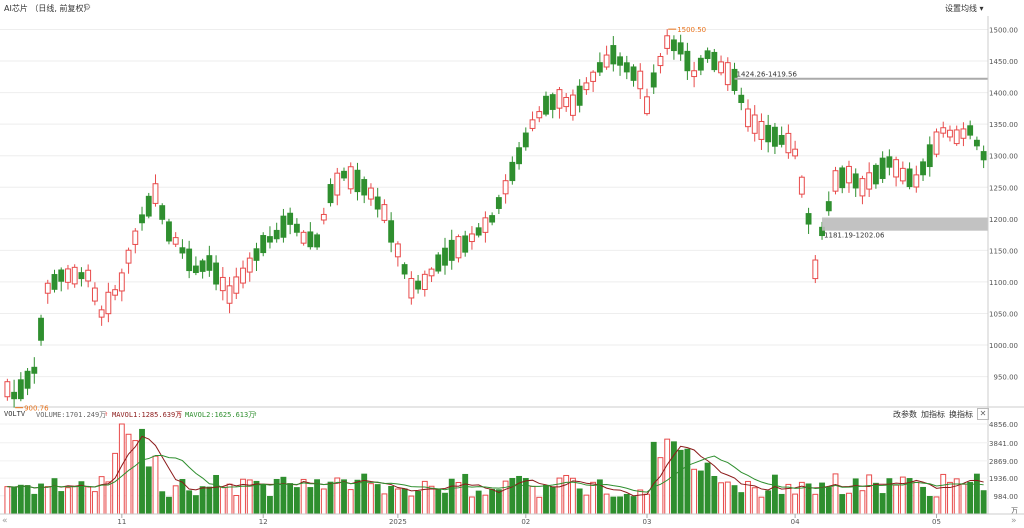 This screenshot has height=528, width=1024. Describe the element at coordinates (1003, 220) in the screenshot. I see `price-tick-label: 1200.00` at that location.